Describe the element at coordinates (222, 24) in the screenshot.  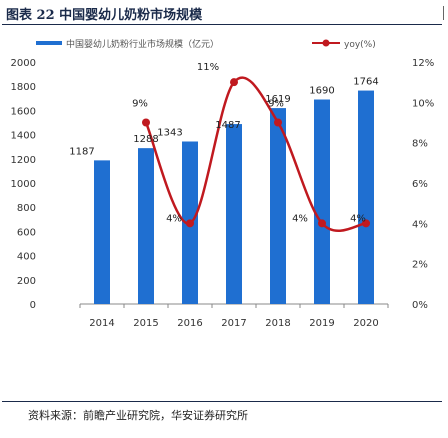
I see `title-rule` at that location.